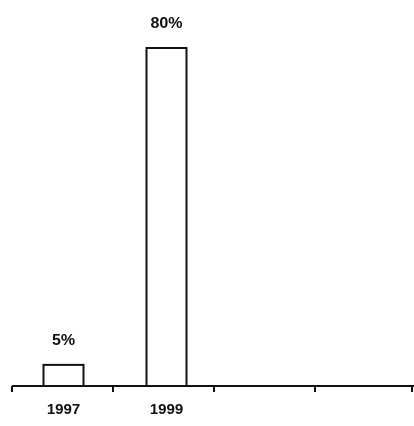 The width and height of the screenshot is (414, 426). What do you see at coordinates (63, 375) in the screenshot?
I see `bar-1997` at bounding box center [63, 375].